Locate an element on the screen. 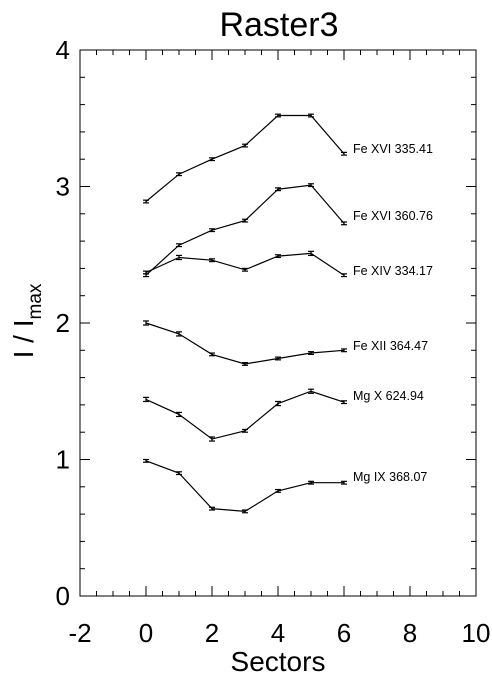  y-axis-label-subscript: max is located at coordinates (35, 301).